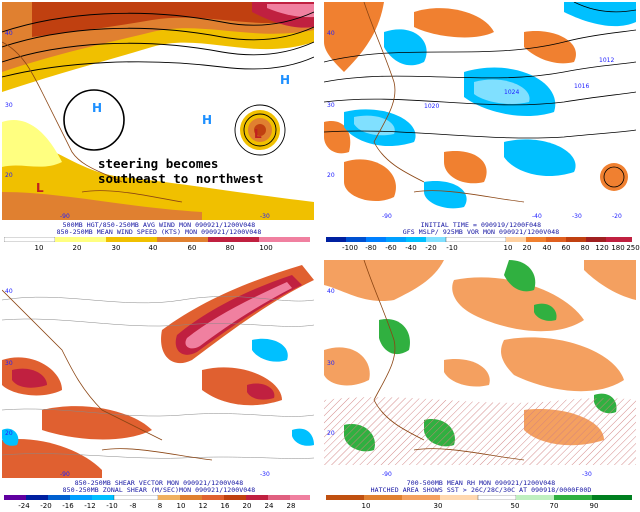  What do you see at coordinates (618, 248) in the screenshot?
I see `tick: 180` at bounding box center [618, 248].